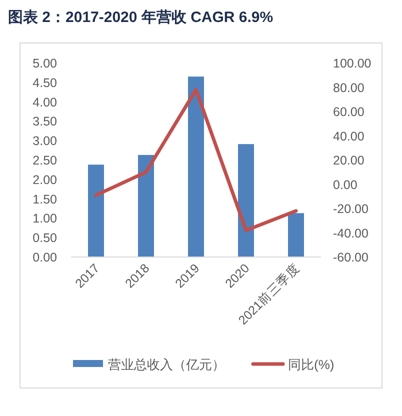 This screenshot has height=416, width=402. Describe the element at coordinates (45, 141) in the screenshot. I see `y-tick-label: 3.00` at that location.